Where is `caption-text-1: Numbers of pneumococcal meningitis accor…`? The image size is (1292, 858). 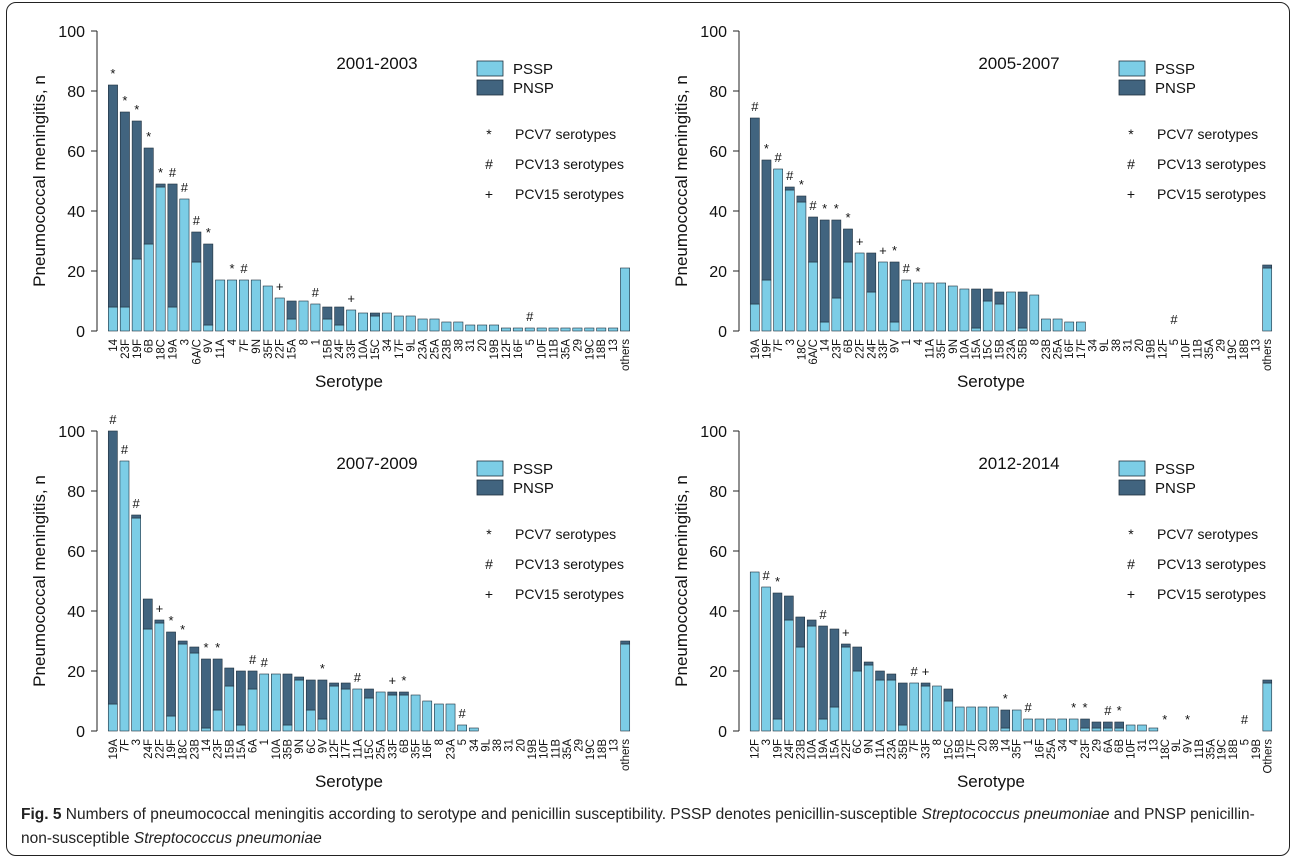 caption-text-1: Numbers of pneumococcal meningitis accor… is located at coordinates (491, 814).